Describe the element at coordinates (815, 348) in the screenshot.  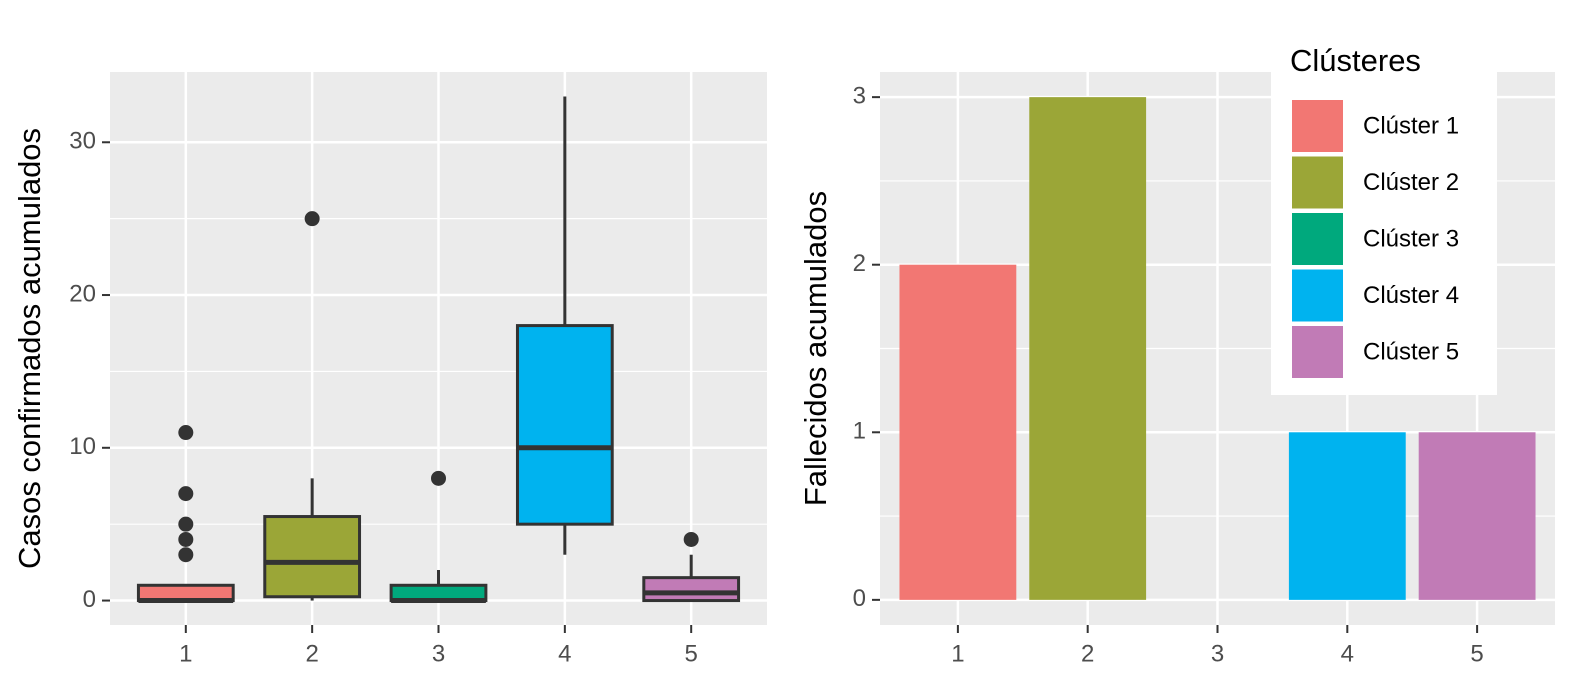
I see `y-axis-title: Fallecidos acumulados` at that location.